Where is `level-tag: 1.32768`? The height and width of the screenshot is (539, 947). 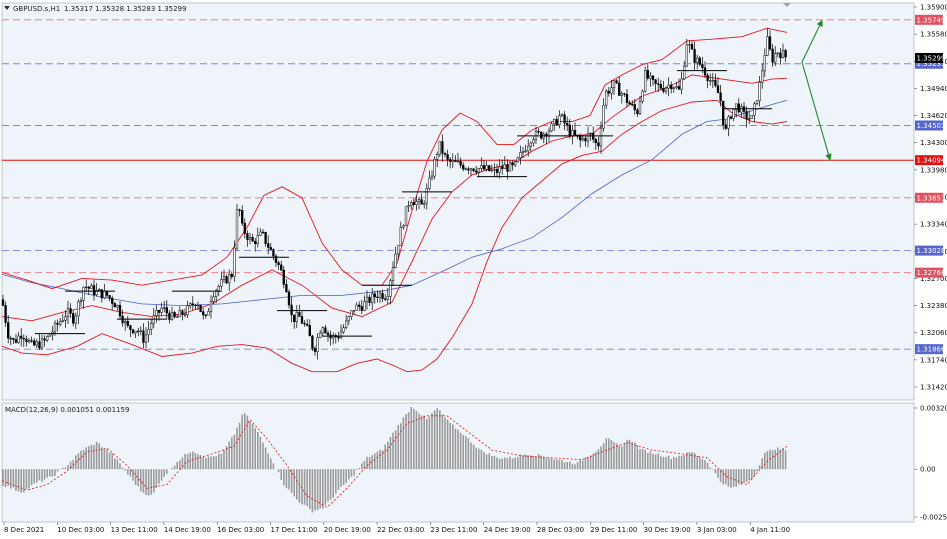
level-tag: 1.32768 is located at coordinates (930, 272).